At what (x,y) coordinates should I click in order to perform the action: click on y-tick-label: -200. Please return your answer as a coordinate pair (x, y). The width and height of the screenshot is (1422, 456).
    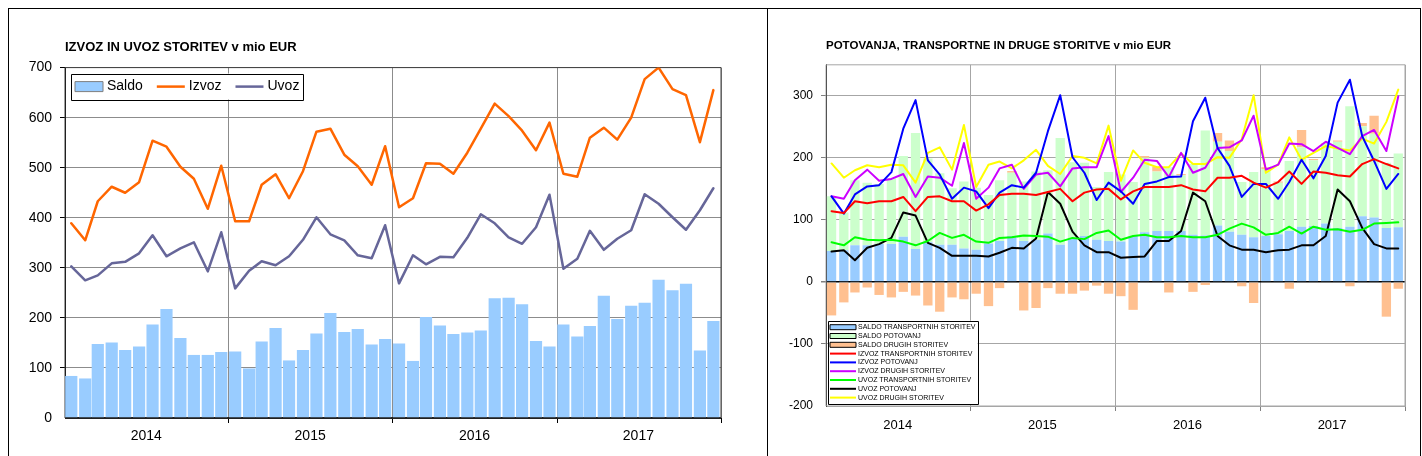
    Looking at the image, I should click on (801, 405).